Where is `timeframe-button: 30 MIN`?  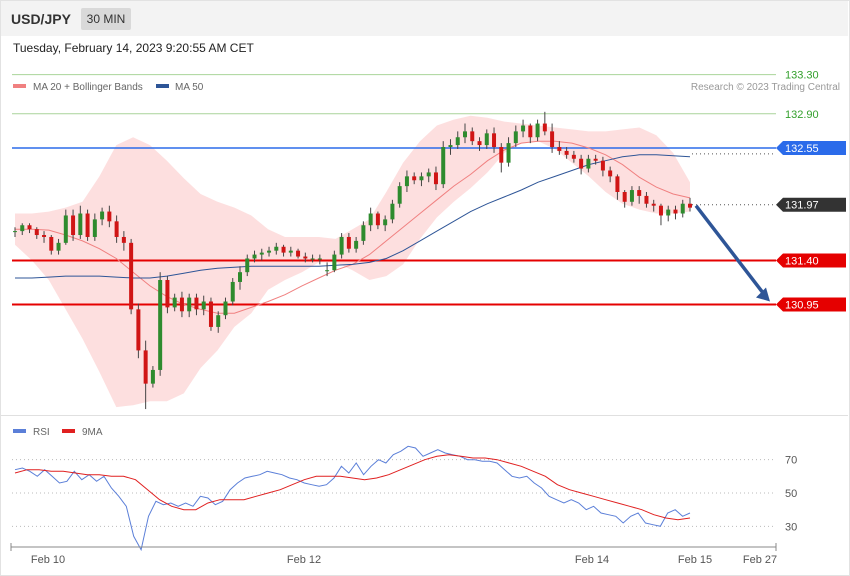 timeframe-button: 30 MIN is located at coordinates (106, 19).